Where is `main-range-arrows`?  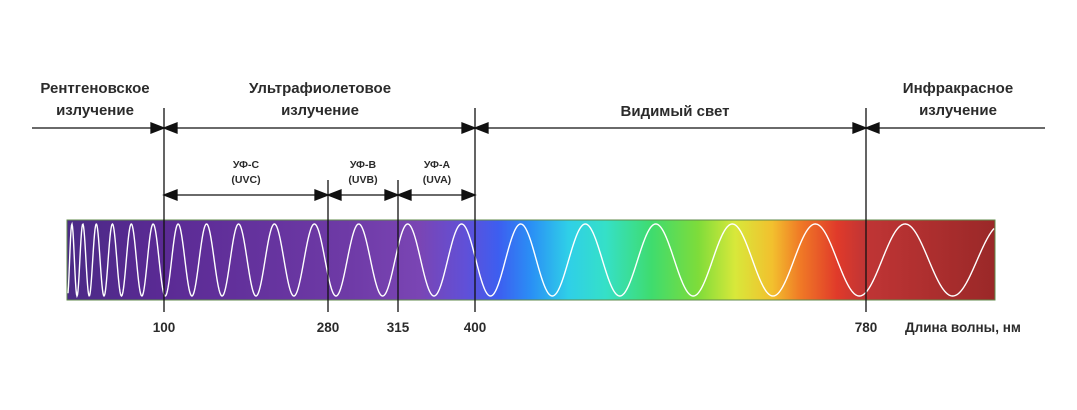
main-range-arrows is located at coordinates (538, 128).